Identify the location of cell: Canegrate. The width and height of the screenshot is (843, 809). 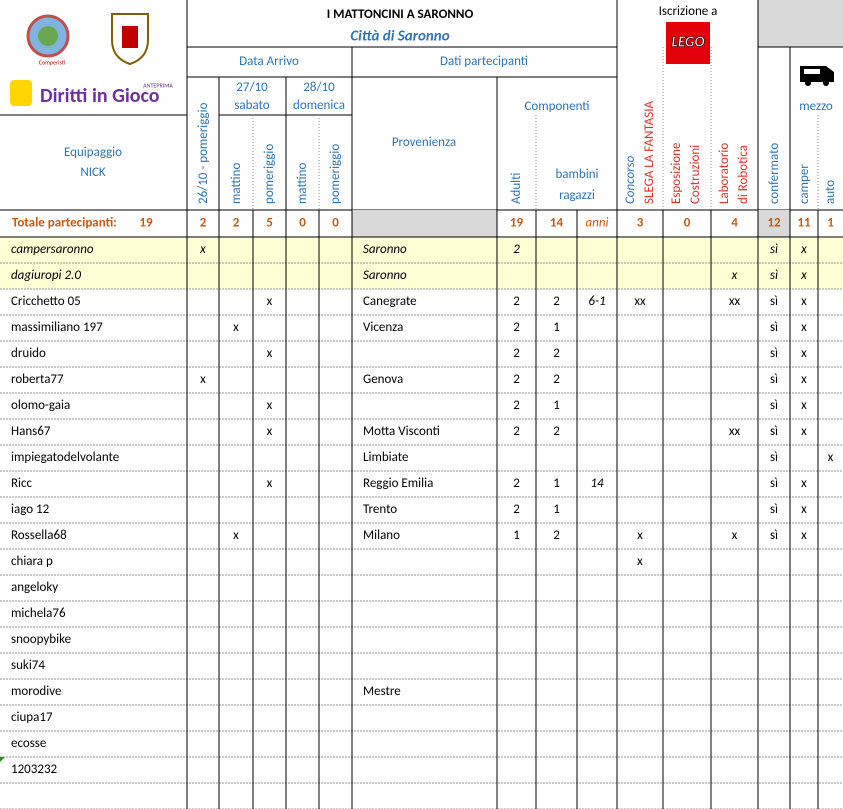
(390, 301).